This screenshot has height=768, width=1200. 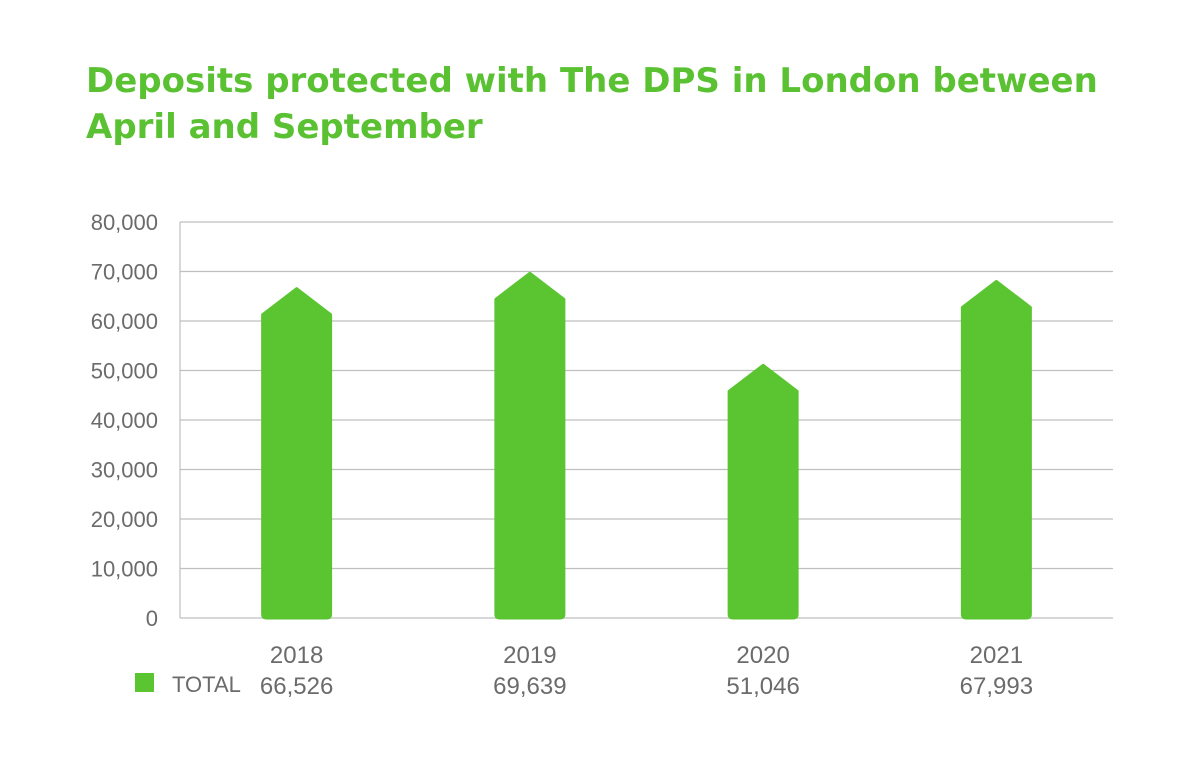 What do you see at coordinates (297, 453) in the screenshot?
I see `bar-2018` at bounding box center [297, 453].